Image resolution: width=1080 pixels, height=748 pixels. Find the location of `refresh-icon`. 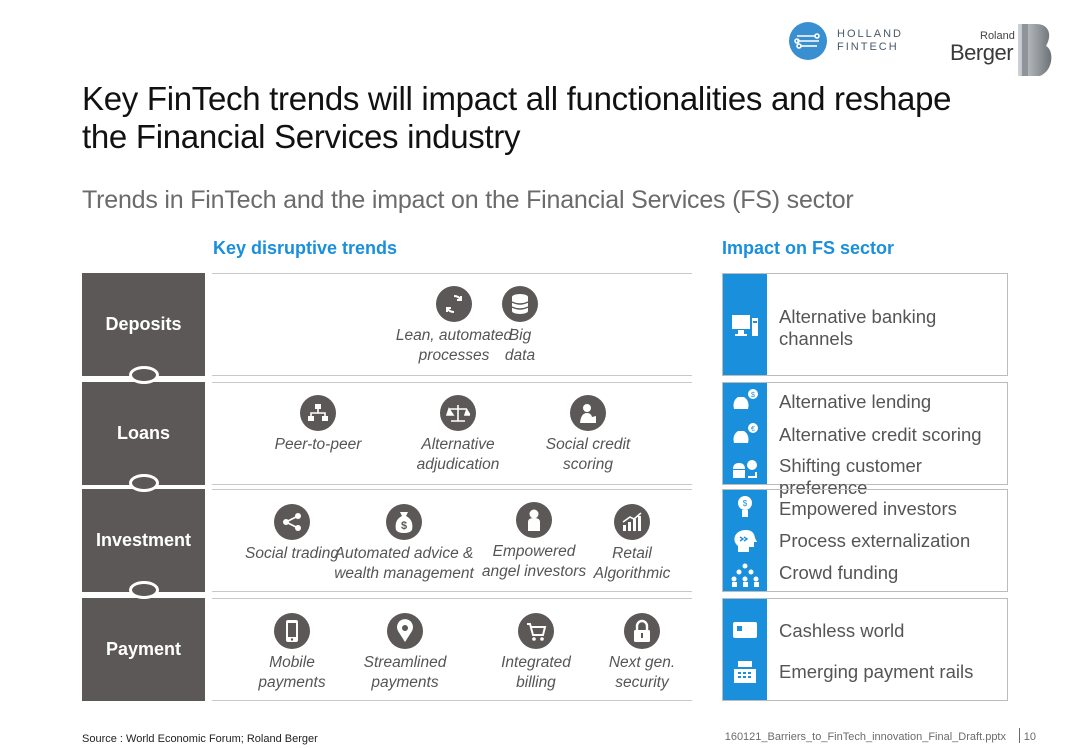

refresh-icon is located at coordinates (454, 304).